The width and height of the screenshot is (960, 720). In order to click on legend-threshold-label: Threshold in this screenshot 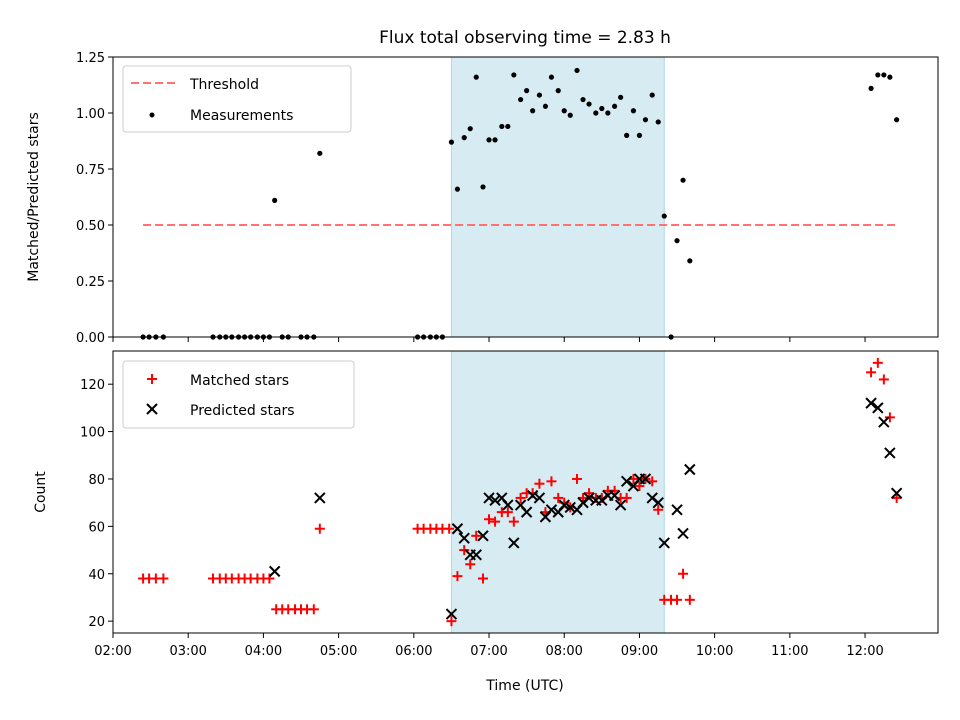, I will do `click(224, 85)`.